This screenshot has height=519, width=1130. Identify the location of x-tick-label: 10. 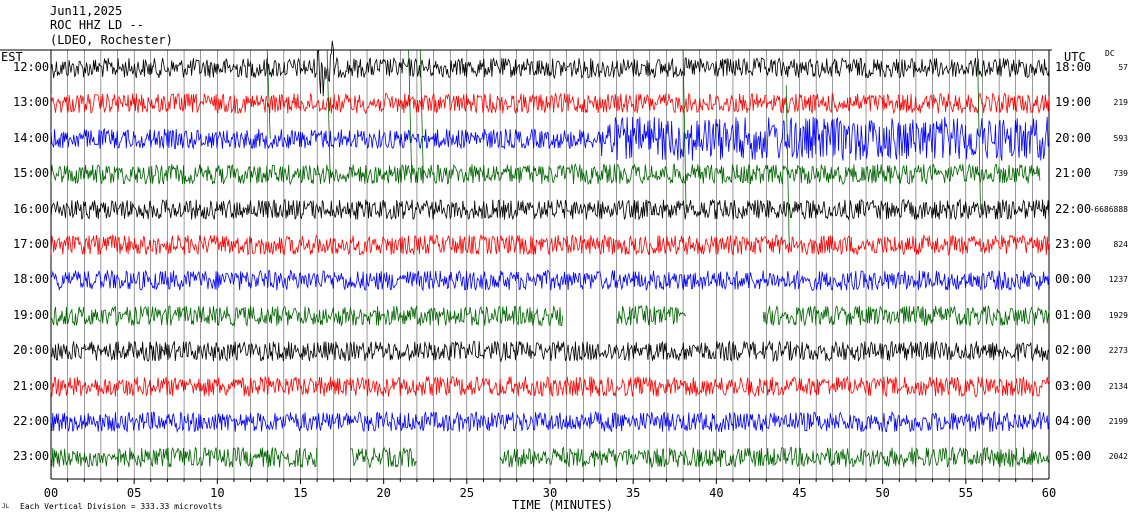
(217, 493).